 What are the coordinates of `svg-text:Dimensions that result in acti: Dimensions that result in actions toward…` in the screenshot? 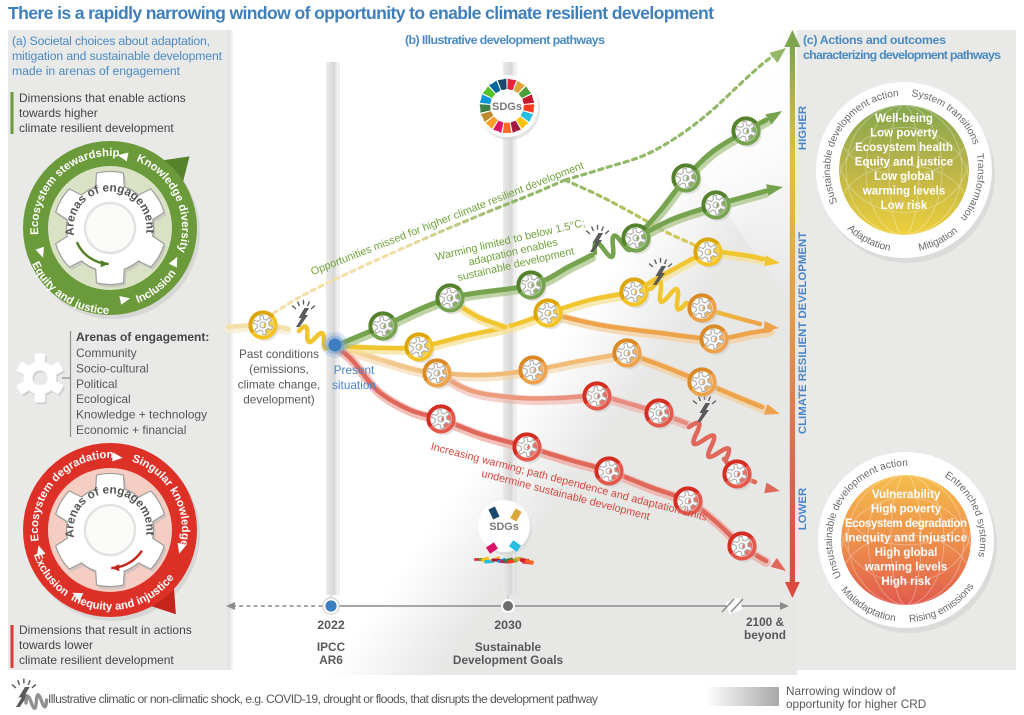 It's located at (107, 645).